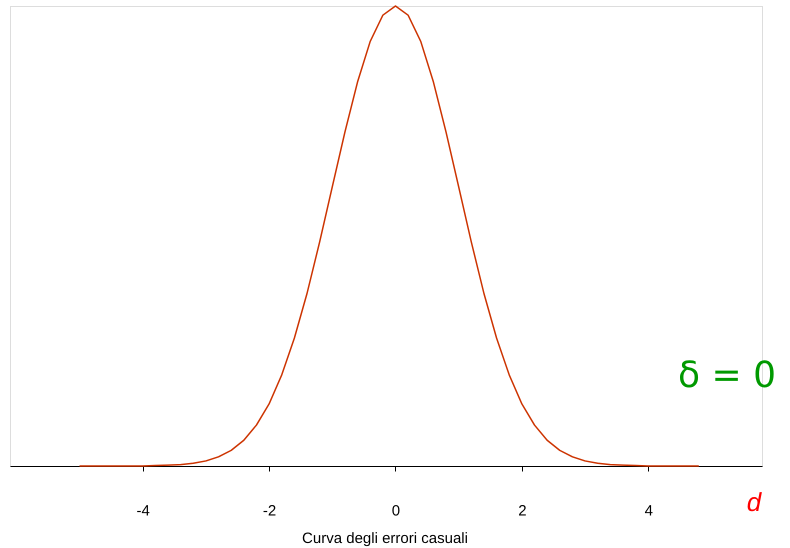 The width and height of the screenshot is (790, 548). Describe the element at coordinates (727, 375) in the screenshot. I see `annotation: δ = 0` at that location.